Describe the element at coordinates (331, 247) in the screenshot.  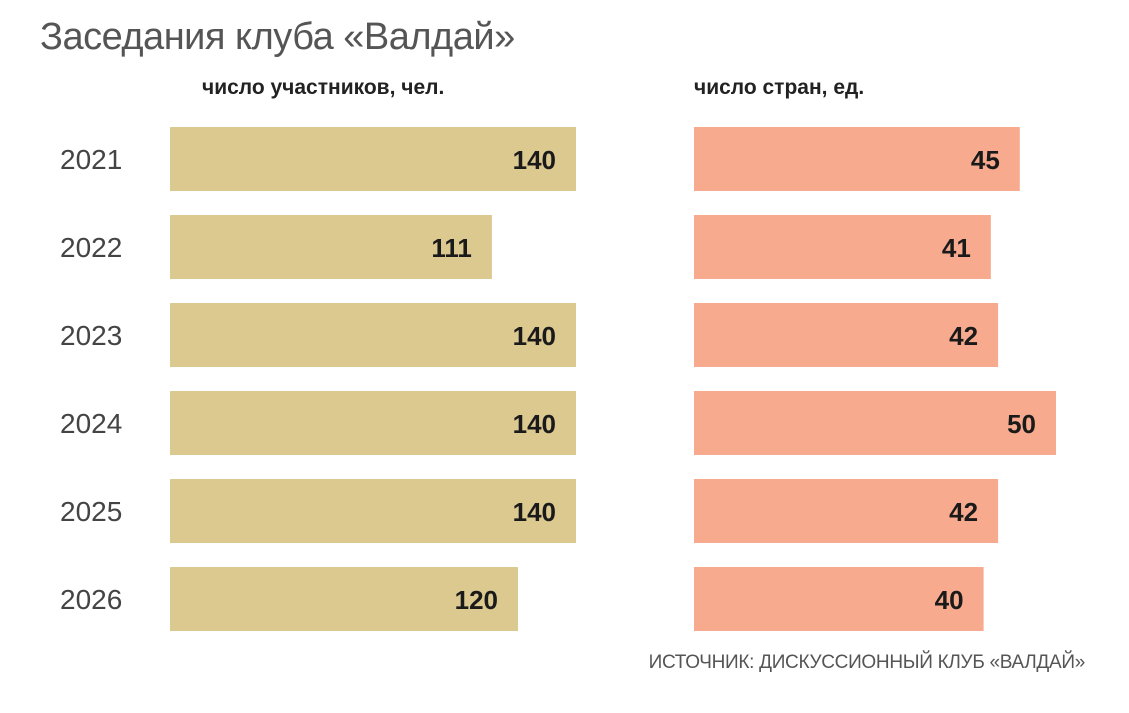
I see `participants-bar-2022` at that location.